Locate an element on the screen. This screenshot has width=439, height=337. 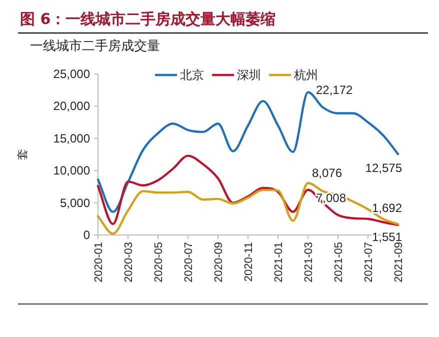
x-tick-label: 2020-03 is located at coordinates (129, 262).